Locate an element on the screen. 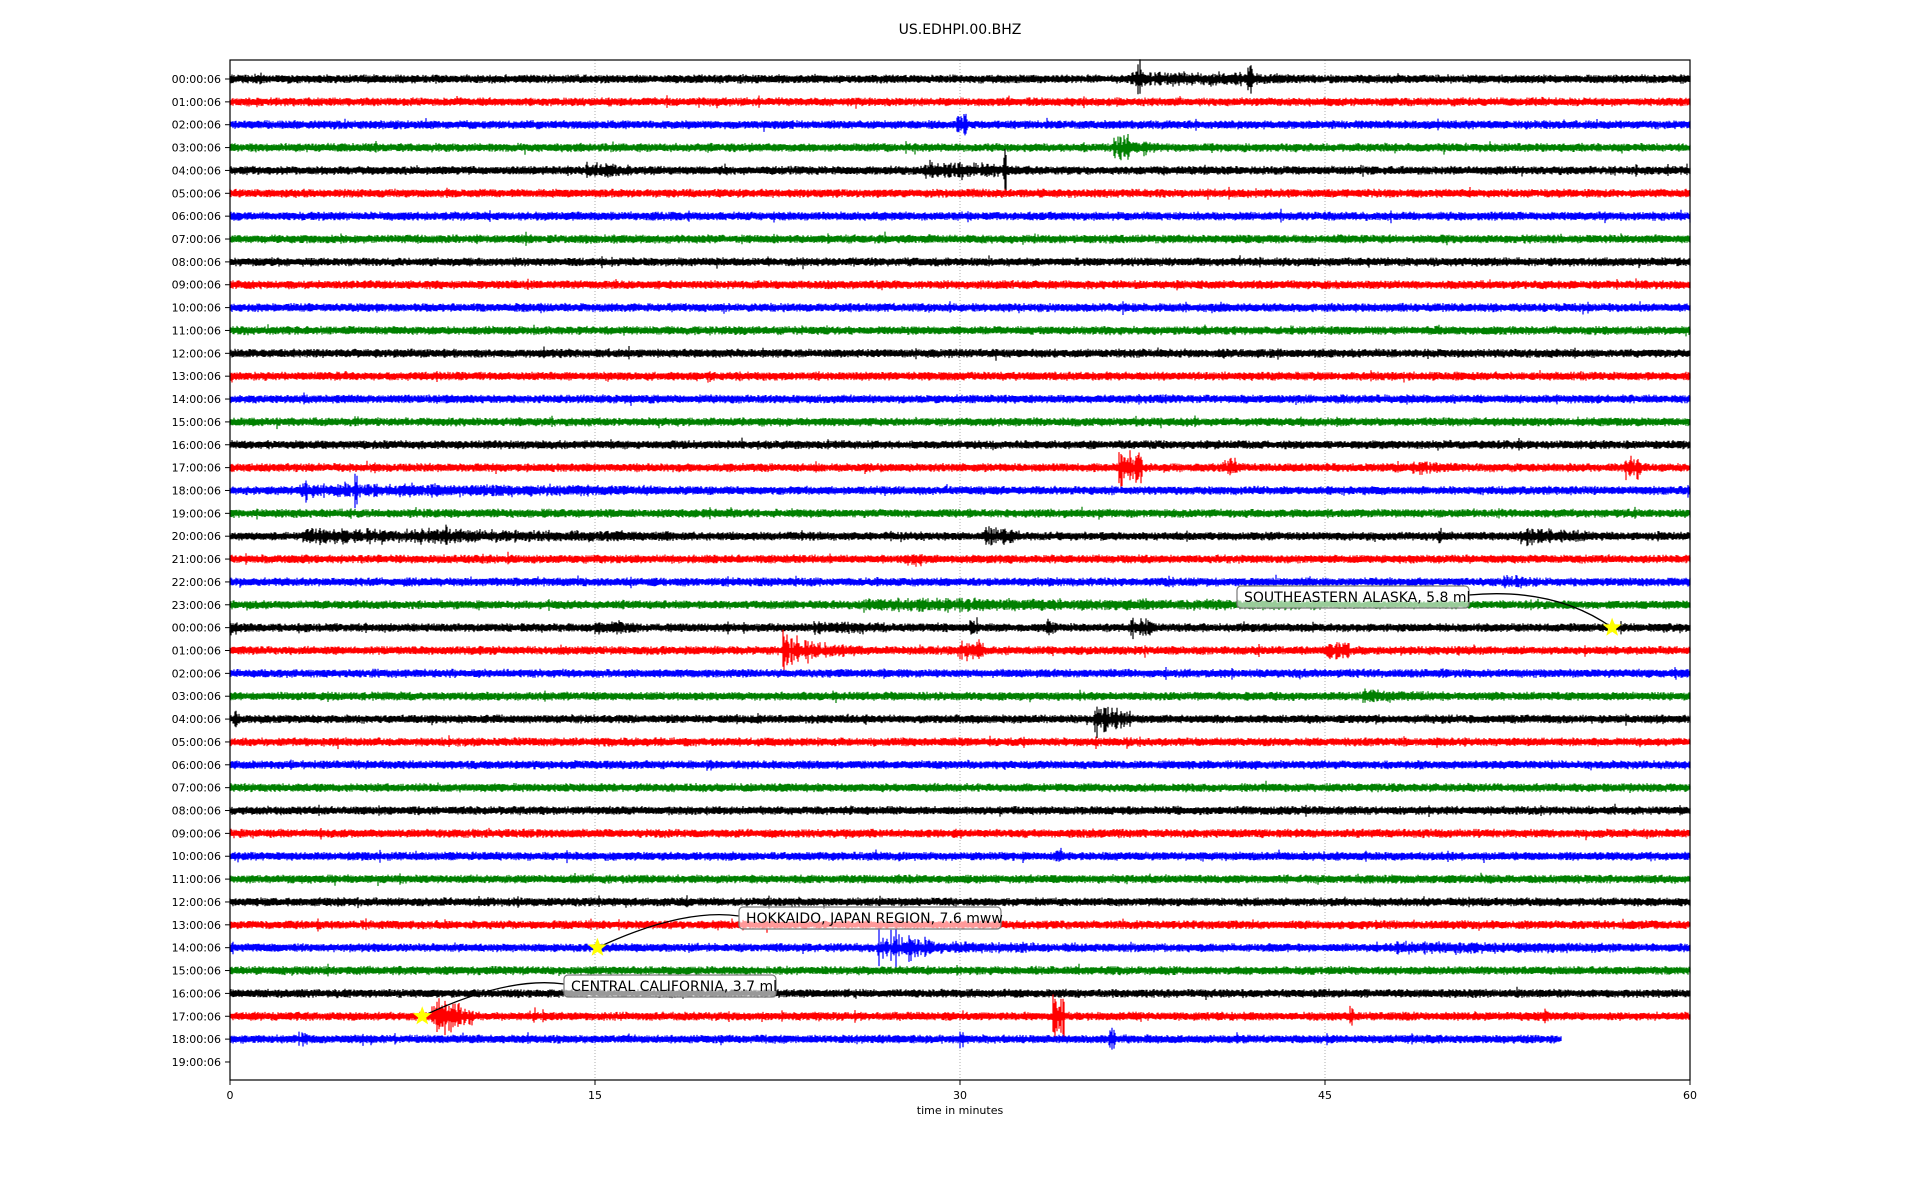 The height and width of the screenshot is (1200, 1920). x-tick-label: 60 is located at coordinates (1690, 1095).